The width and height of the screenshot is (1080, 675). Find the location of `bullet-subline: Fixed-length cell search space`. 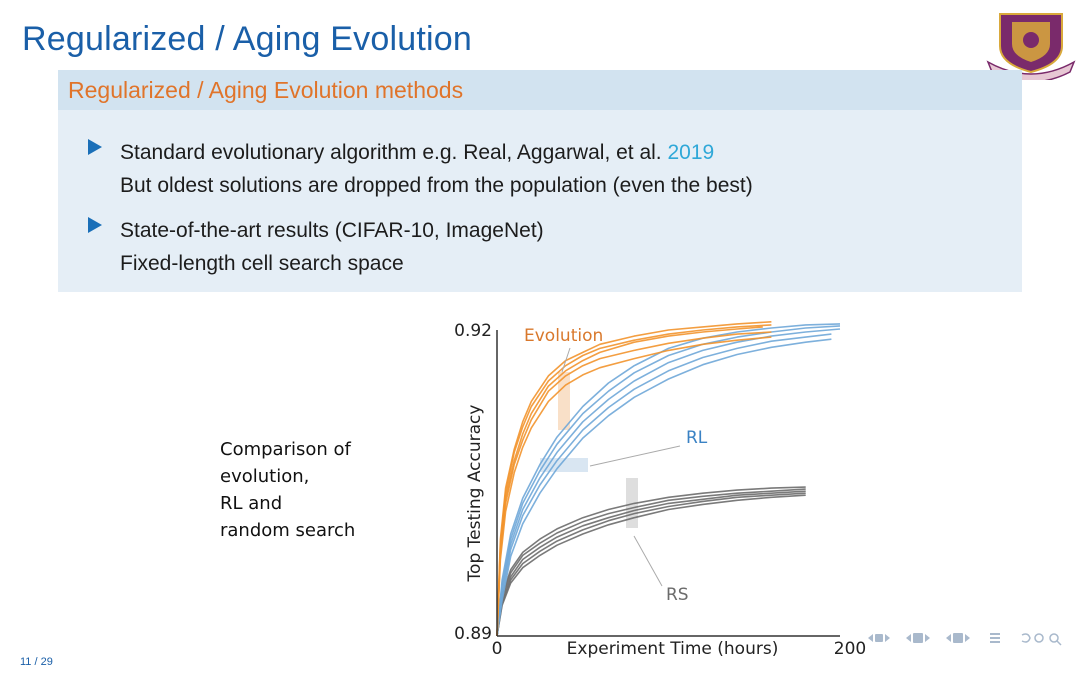

bullet-subline: Fixed-length cell search space is located at coordinates (262, 263).